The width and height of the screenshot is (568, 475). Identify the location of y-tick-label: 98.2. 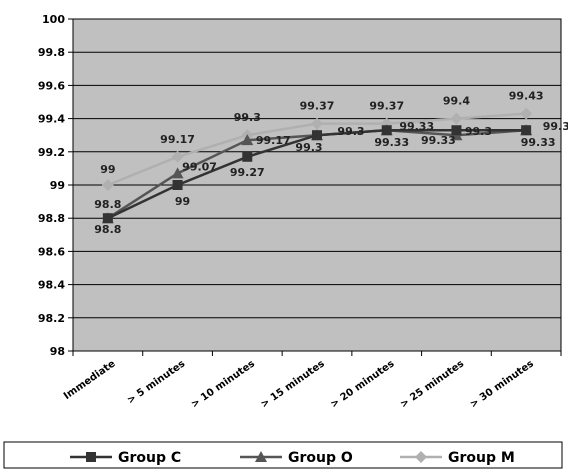
(51, 318).